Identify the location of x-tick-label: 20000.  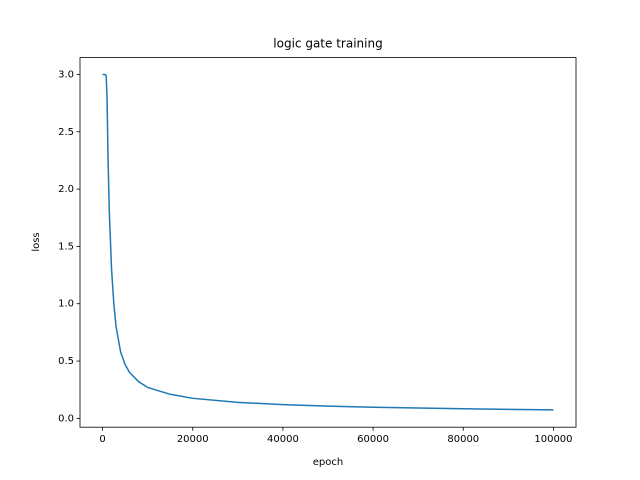
(193, 439).